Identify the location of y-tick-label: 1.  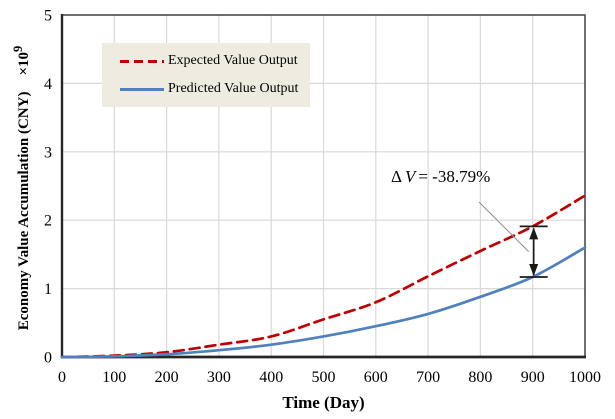
(48, 289).